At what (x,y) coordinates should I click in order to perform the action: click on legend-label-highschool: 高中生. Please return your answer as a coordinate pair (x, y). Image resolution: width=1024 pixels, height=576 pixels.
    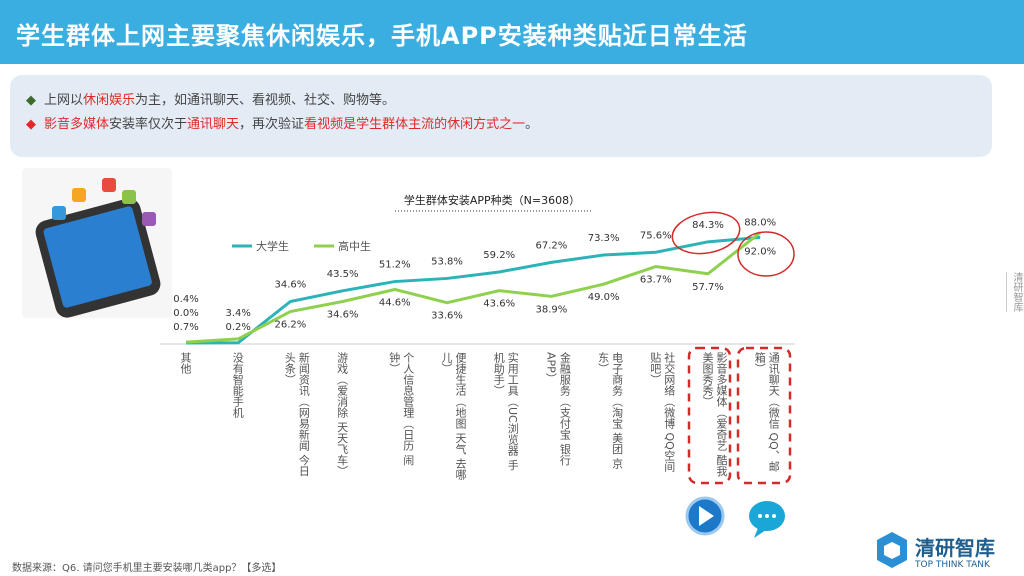
    Looking at the image, I should click on (354, 246).